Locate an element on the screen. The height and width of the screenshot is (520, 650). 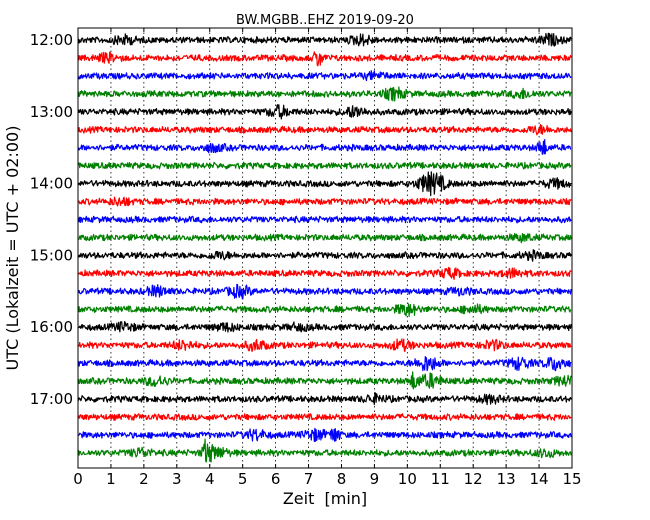
y-tick-label: 17:00 is located at coordinates (51, 399).